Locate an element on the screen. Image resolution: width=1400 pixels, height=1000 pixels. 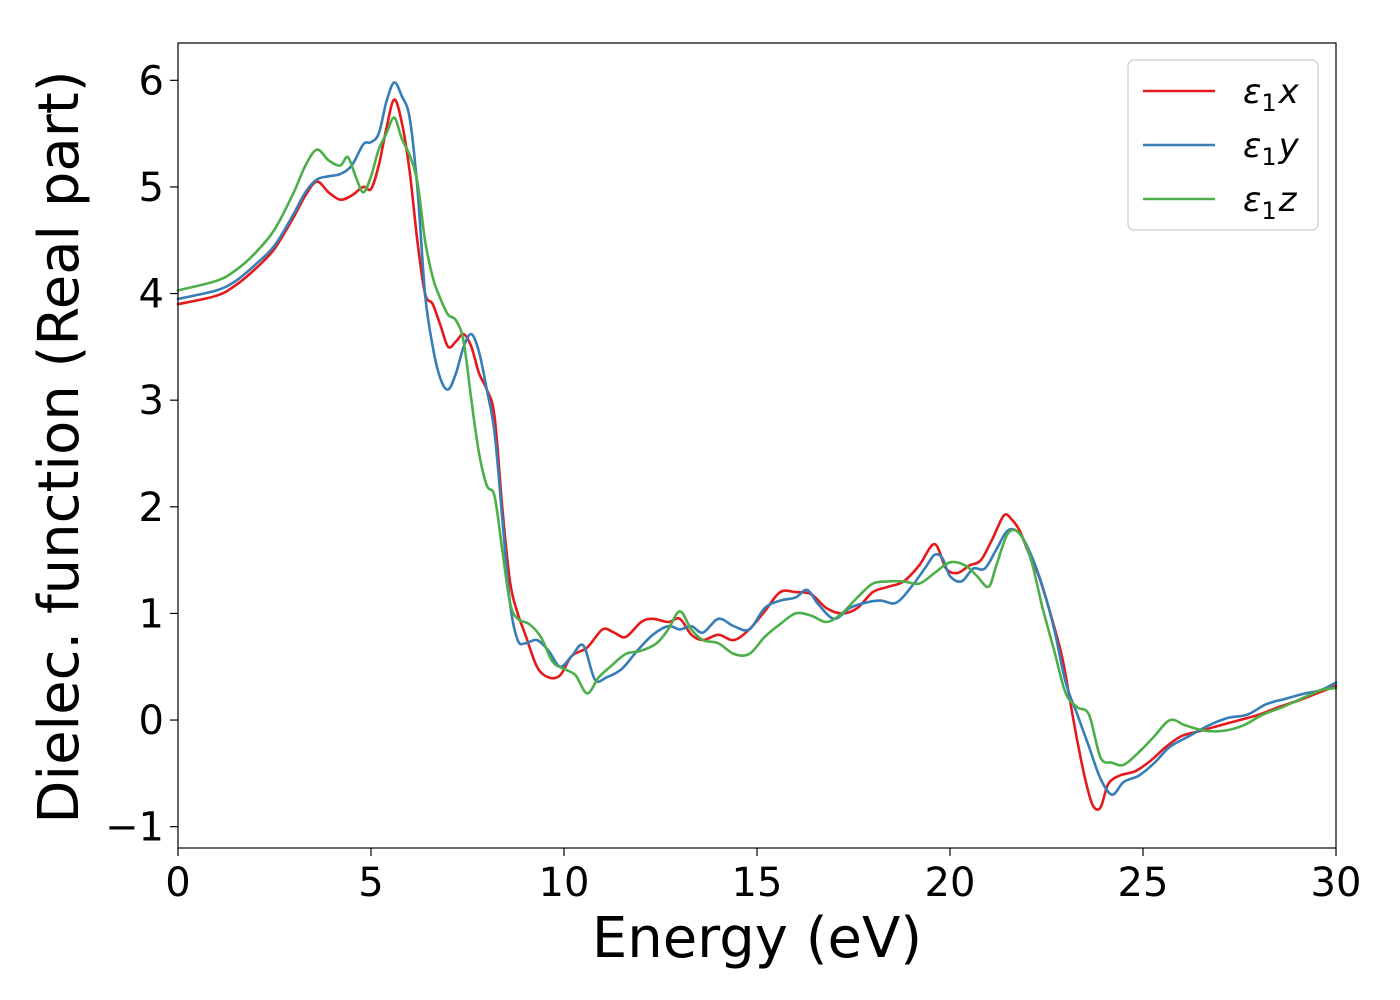
x-tick-label: 0 is located at coordinates (177, 883).